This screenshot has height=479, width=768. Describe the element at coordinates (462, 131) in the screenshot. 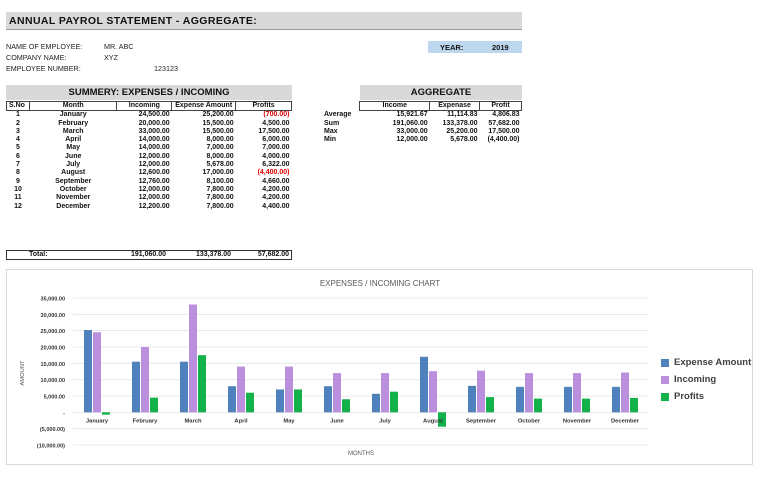

I see `agg-expense-cell: 25,200.00` at that location.